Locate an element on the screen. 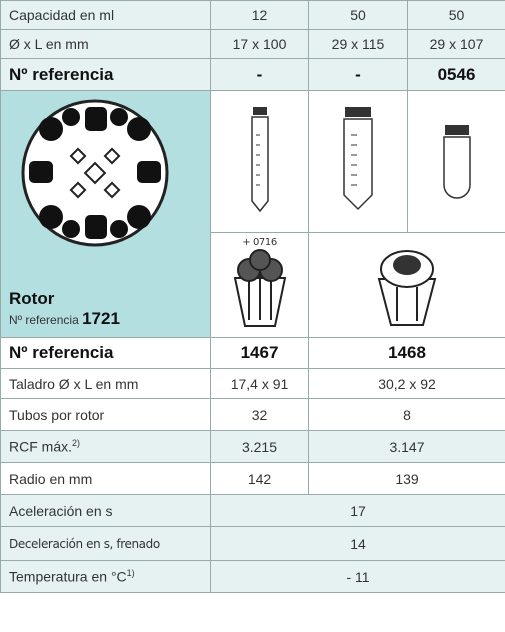 This screenshot has width=505, height=632. row: RCF máx.2) 3.215 3.147 is located at coordinates (252, 446).